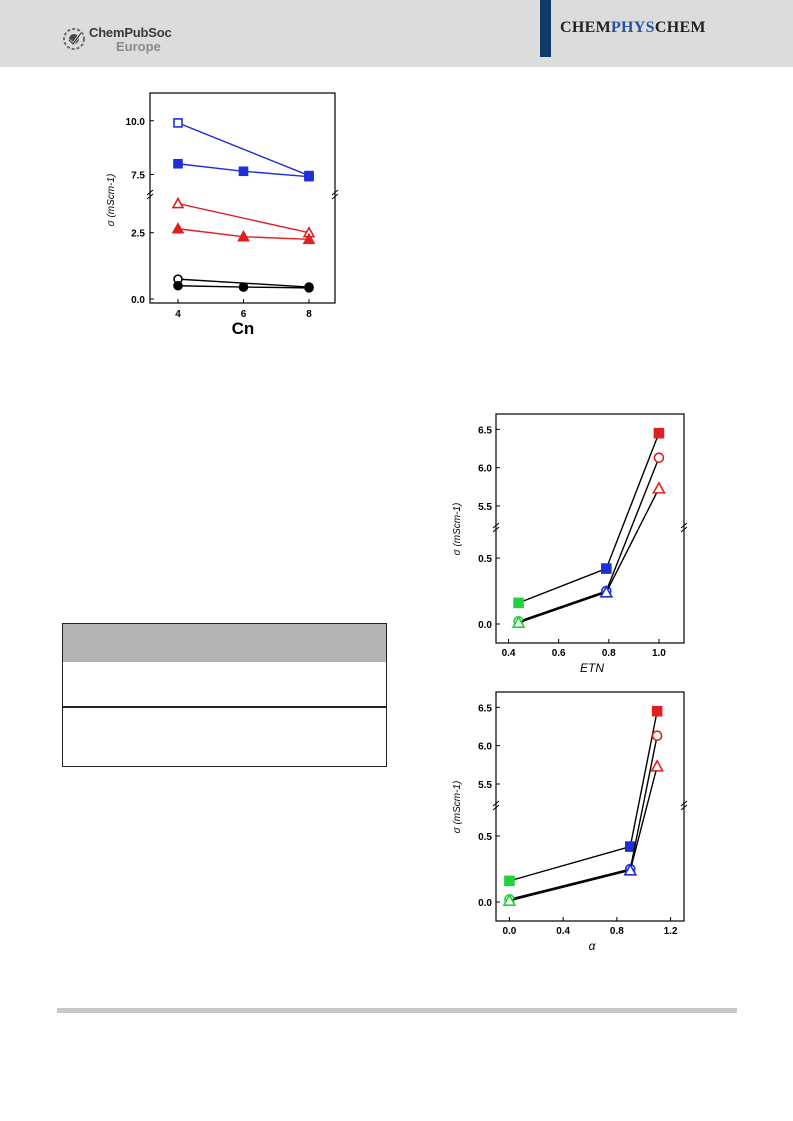 The image size is (793, 1121). What do you see at coordinates (309, 314) in the screenshot?
I see `x-tick-label: 8` at bounding box center [309, 314].